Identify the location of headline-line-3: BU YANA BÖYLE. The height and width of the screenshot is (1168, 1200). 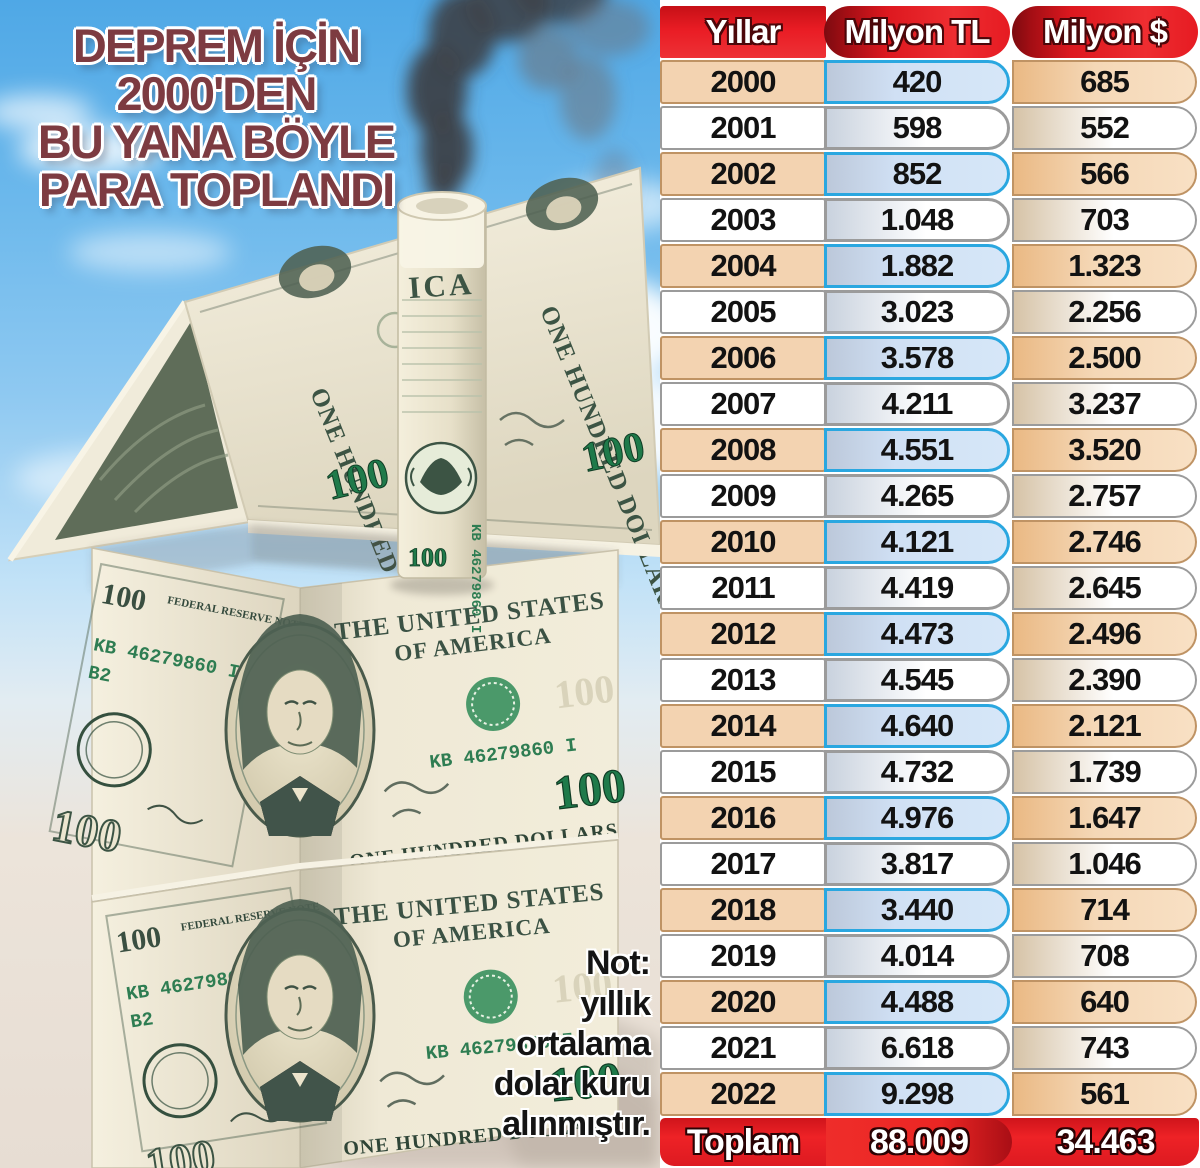
(216, 141).